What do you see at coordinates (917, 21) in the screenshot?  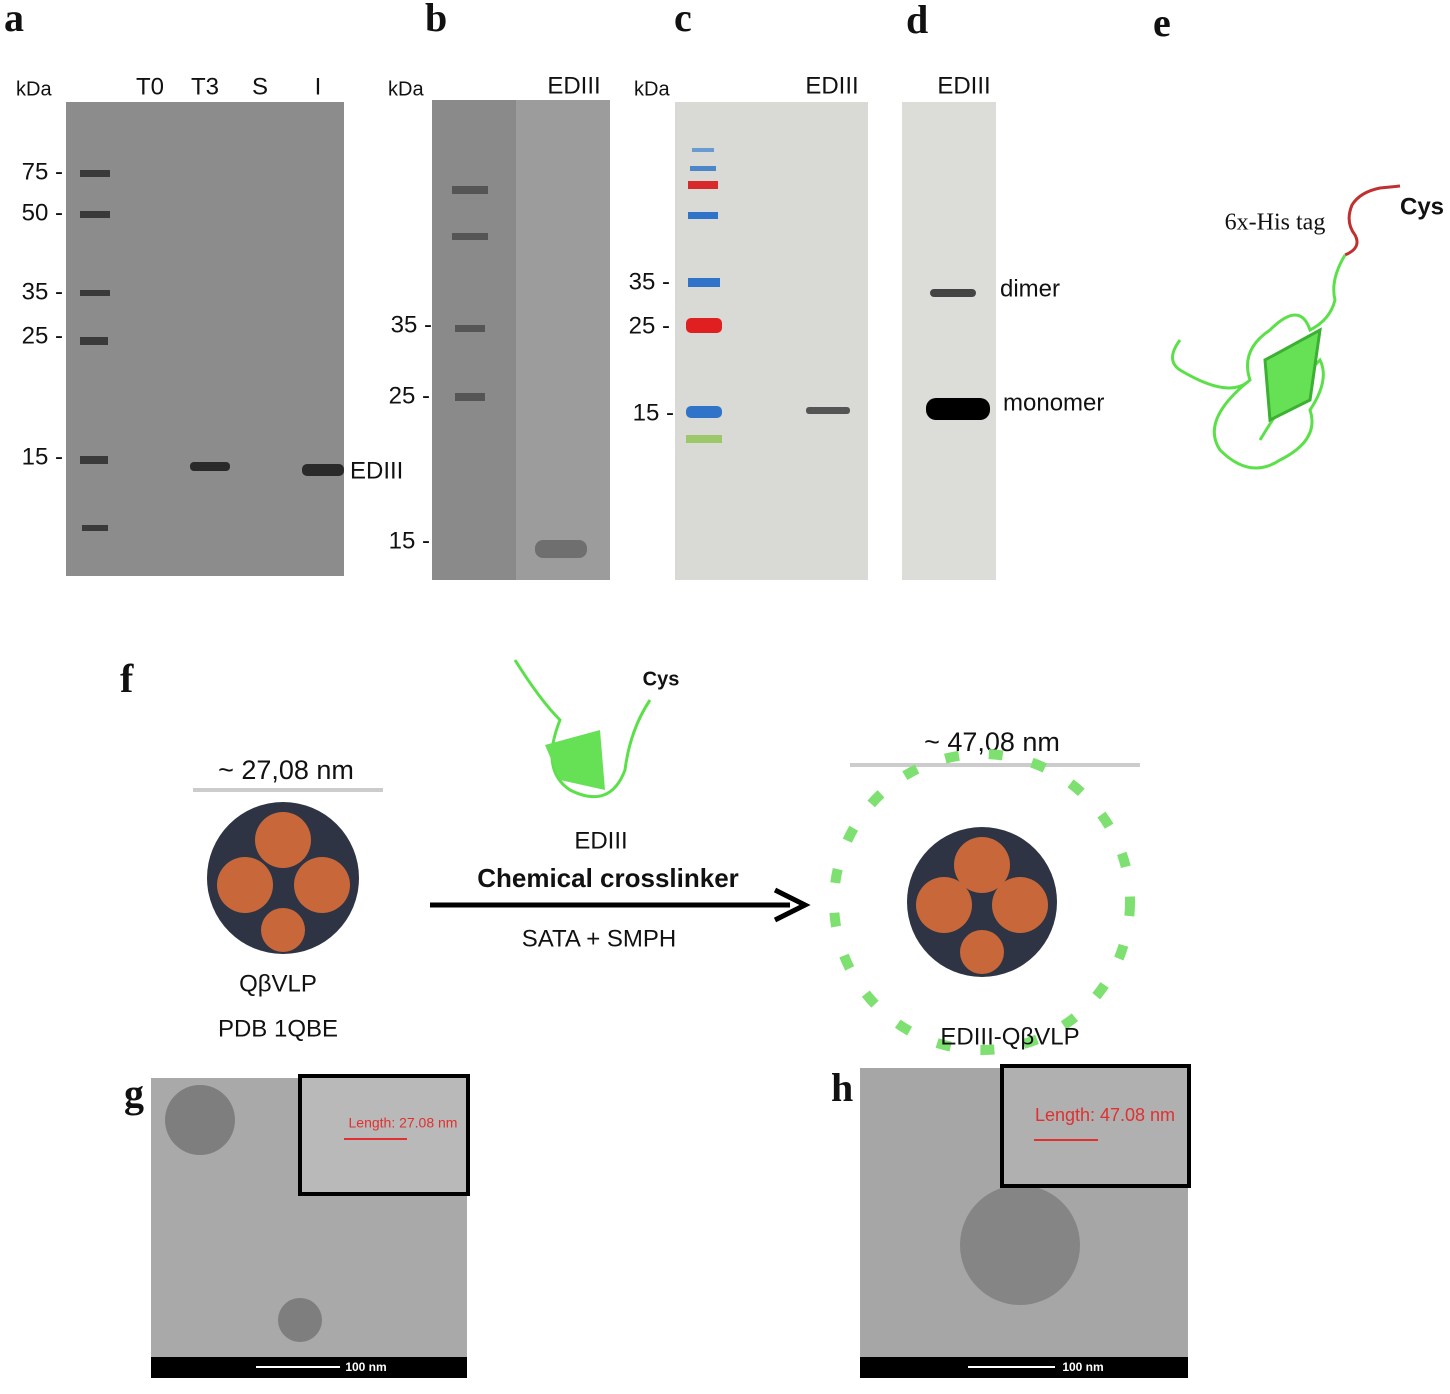 I see `panel-label: d` at bounding box center [917, 21].